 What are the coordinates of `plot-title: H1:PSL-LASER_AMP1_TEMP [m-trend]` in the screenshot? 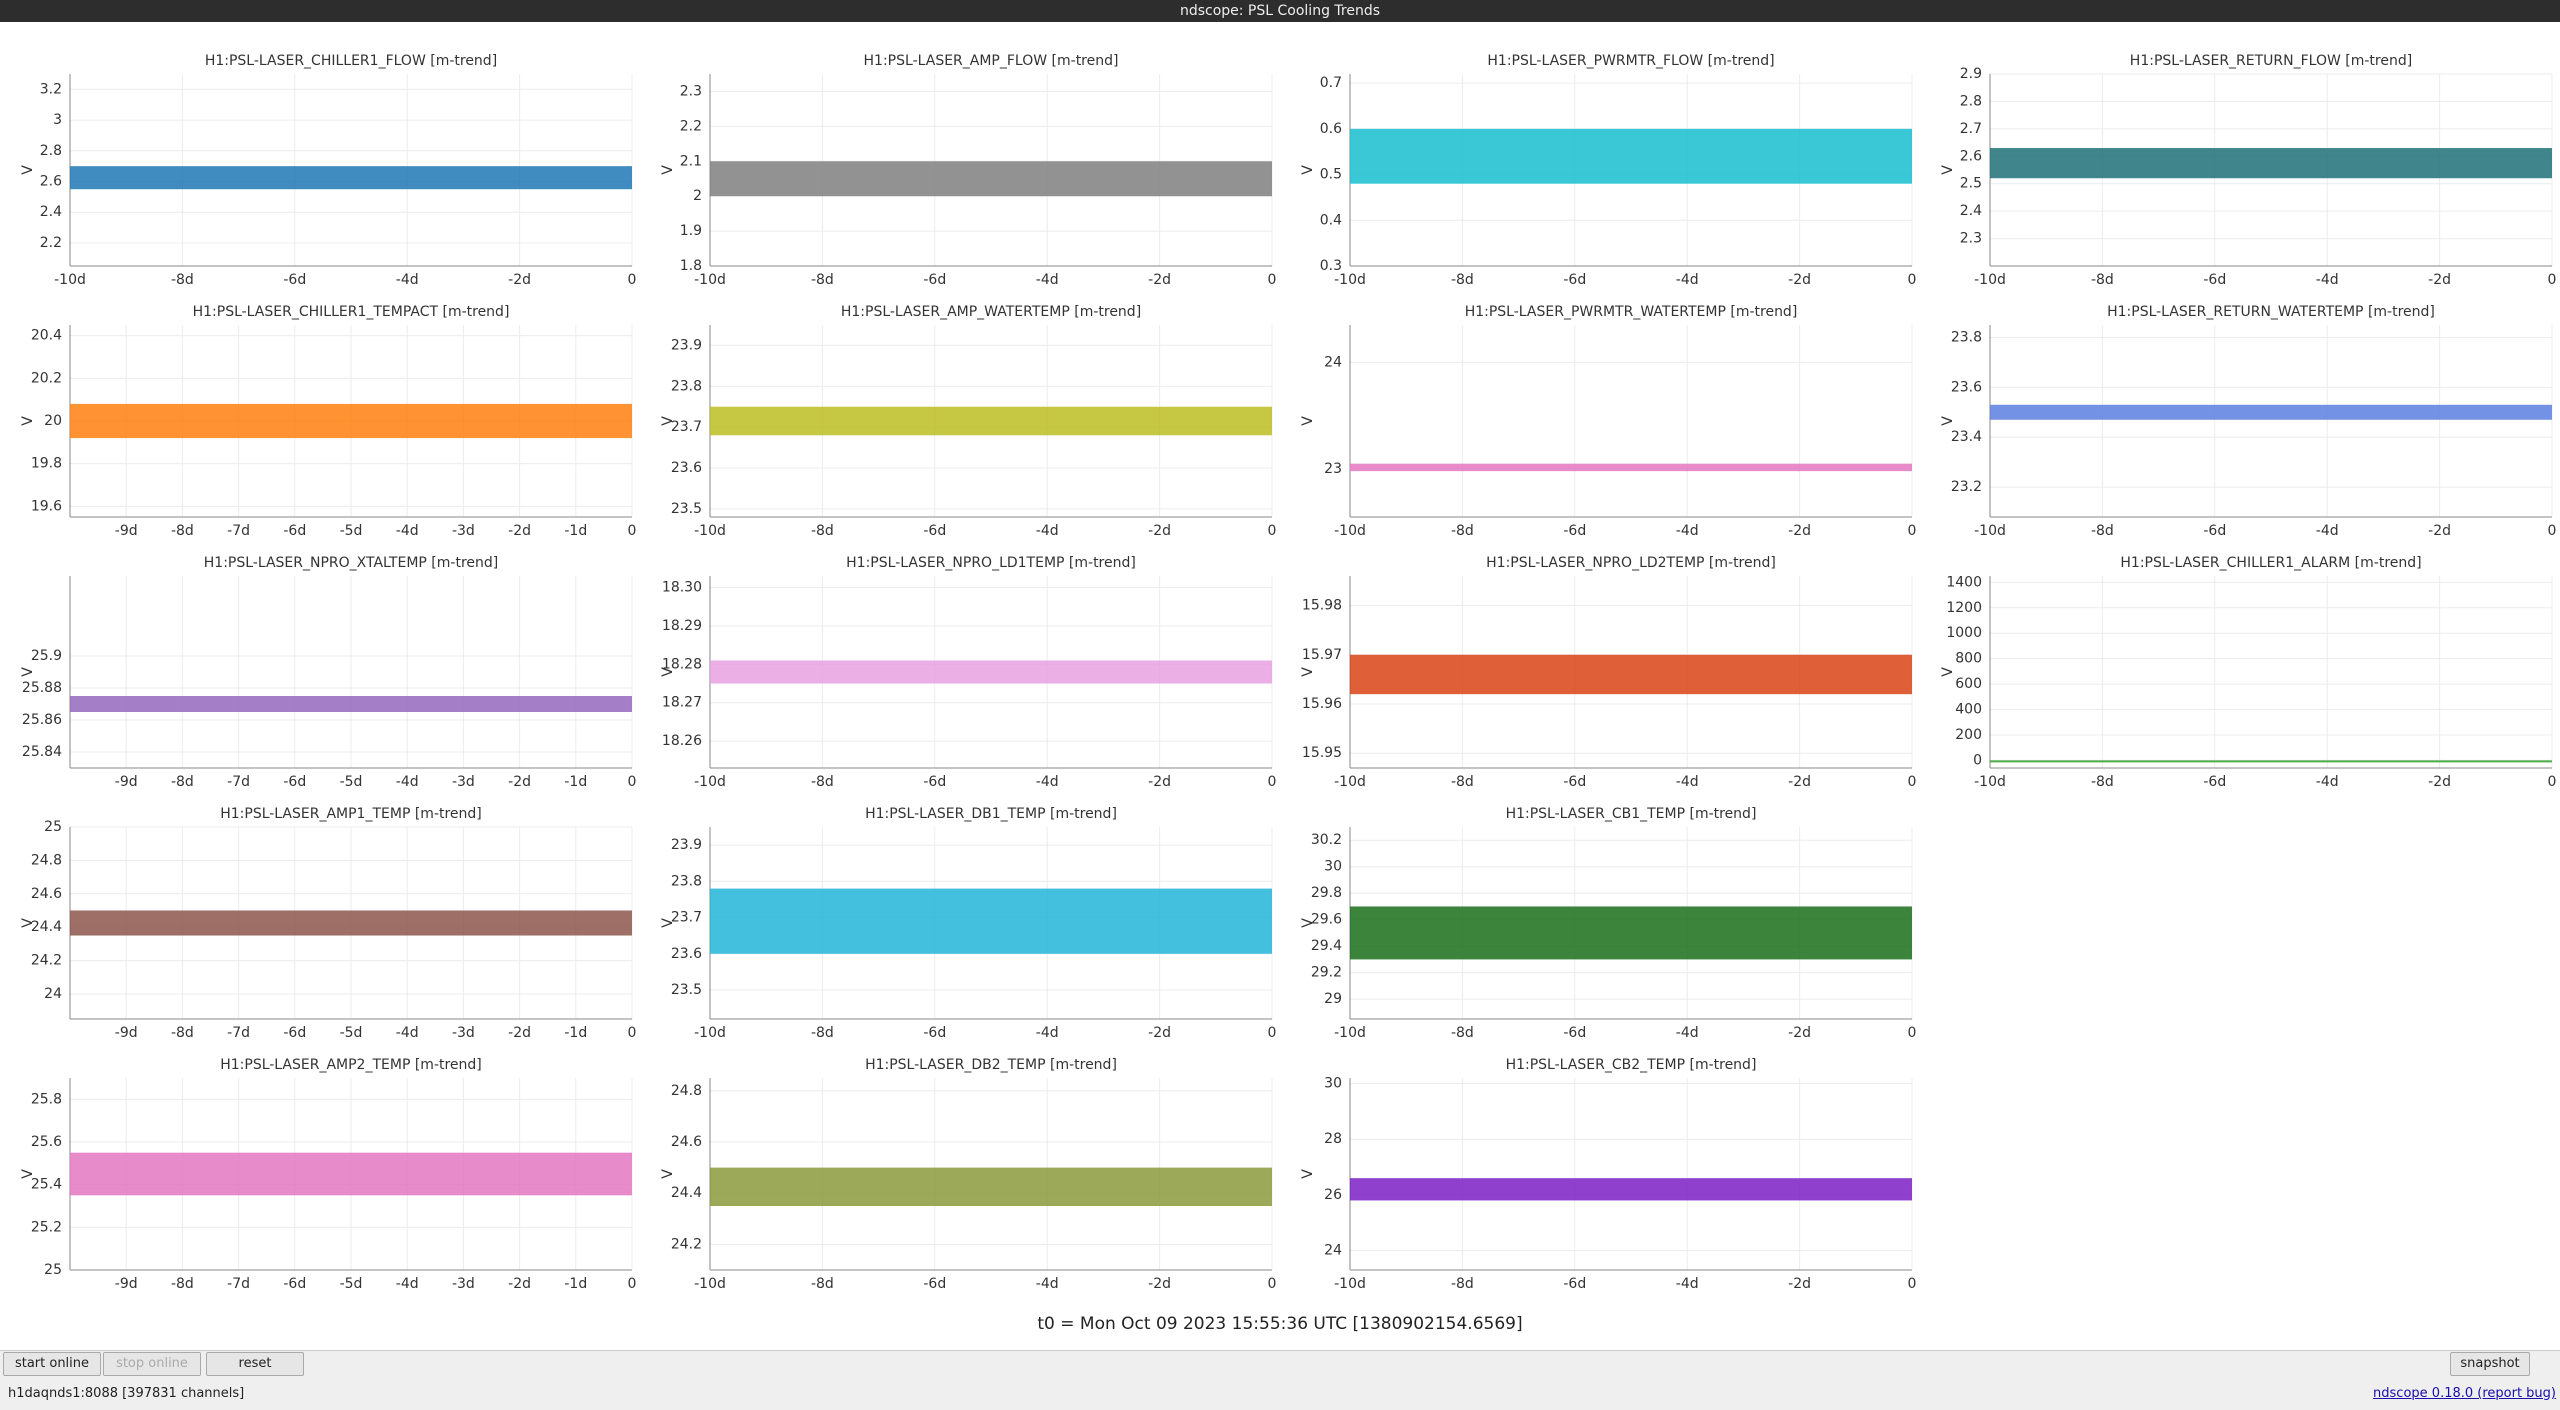 It's located at (351, 814).